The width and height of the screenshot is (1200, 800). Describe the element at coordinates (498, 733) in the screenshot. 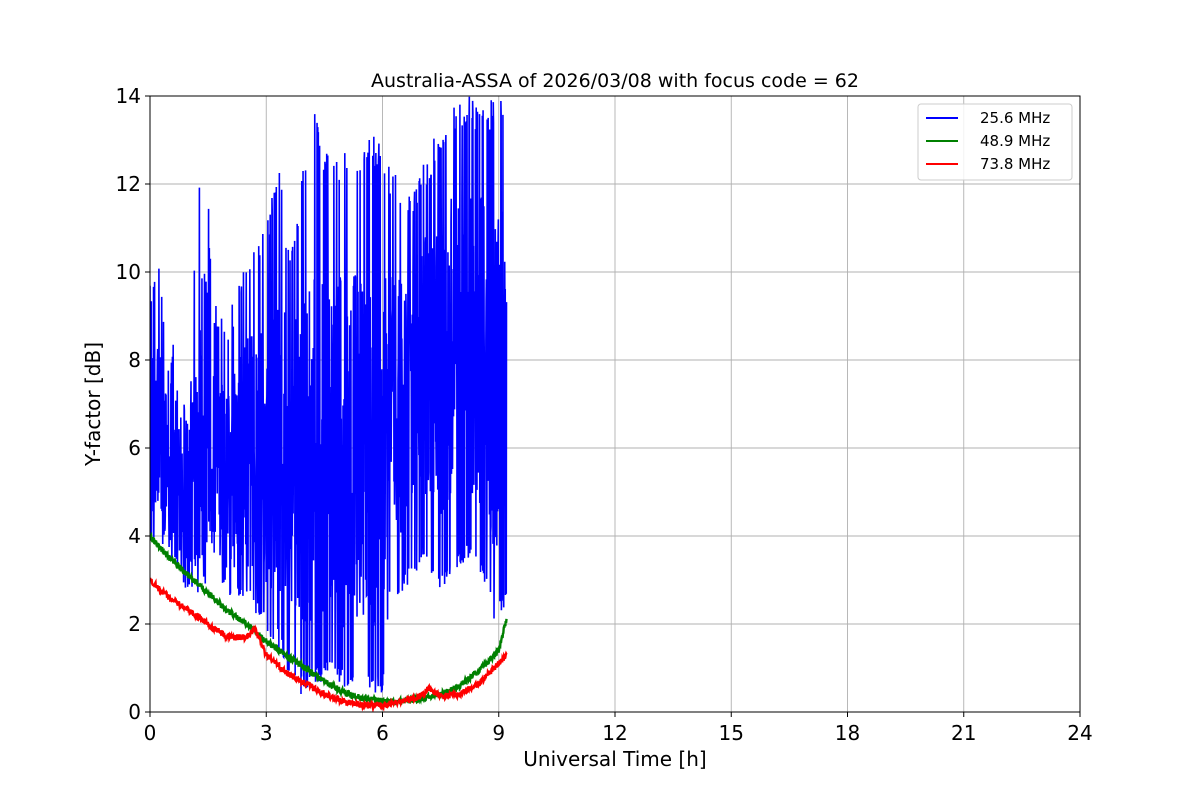

I see `x-tick-label: 9` at that location.